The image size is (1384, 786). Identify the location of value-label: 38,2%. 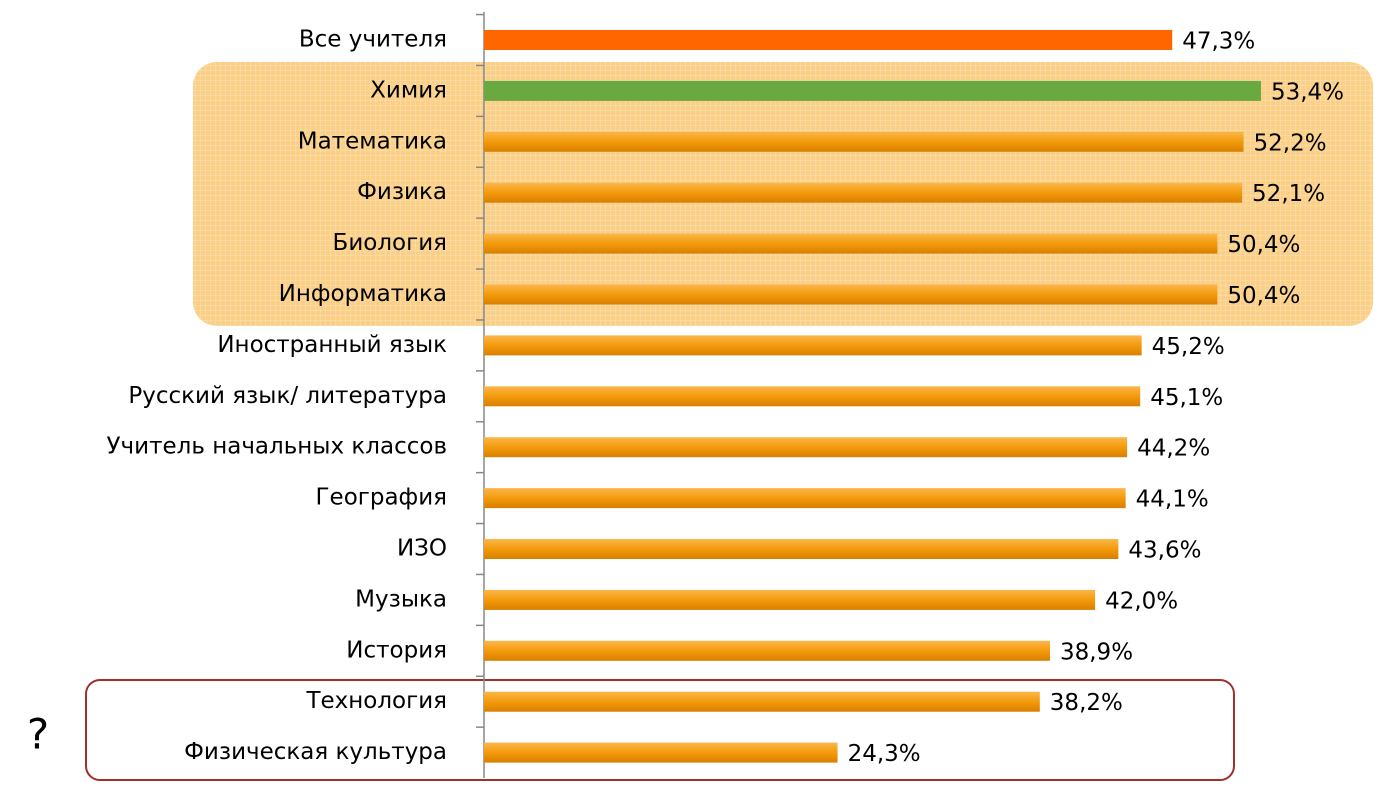
(1086, 703).